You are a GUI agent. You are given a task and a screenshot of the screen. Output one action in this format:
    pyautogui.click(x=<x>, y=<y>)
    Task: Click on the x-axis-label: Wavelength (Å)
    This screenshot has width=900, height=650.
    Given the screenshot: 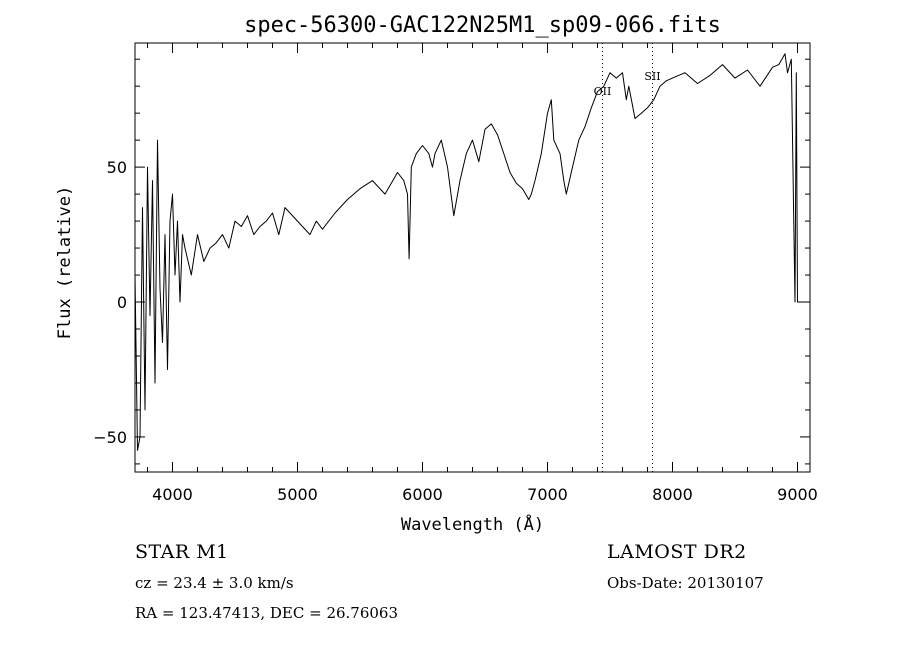 What is the action you would take?
    pyautogui.click(x=472, y=524)
    